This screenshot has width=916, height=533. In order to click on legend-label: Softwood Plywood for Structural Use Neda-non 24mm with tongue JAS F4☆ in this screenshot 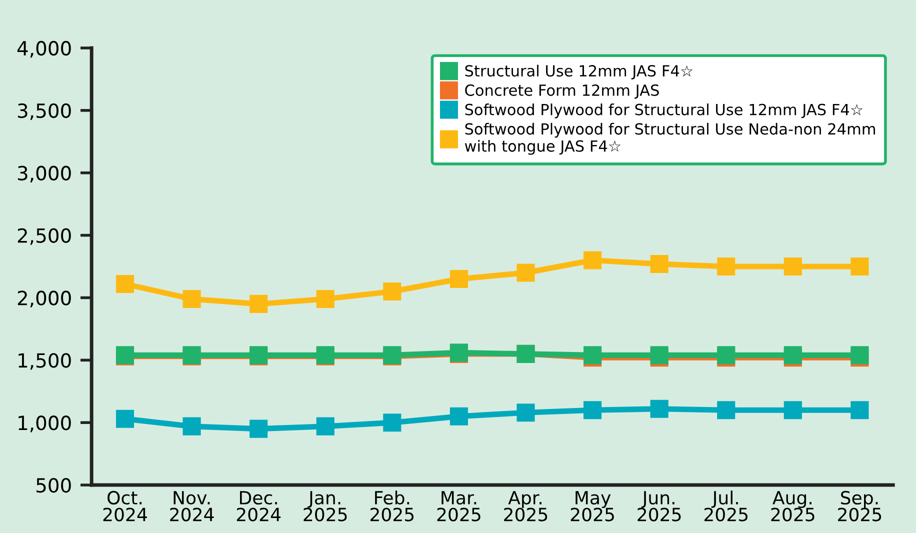, I will do `click(669, 138)`.